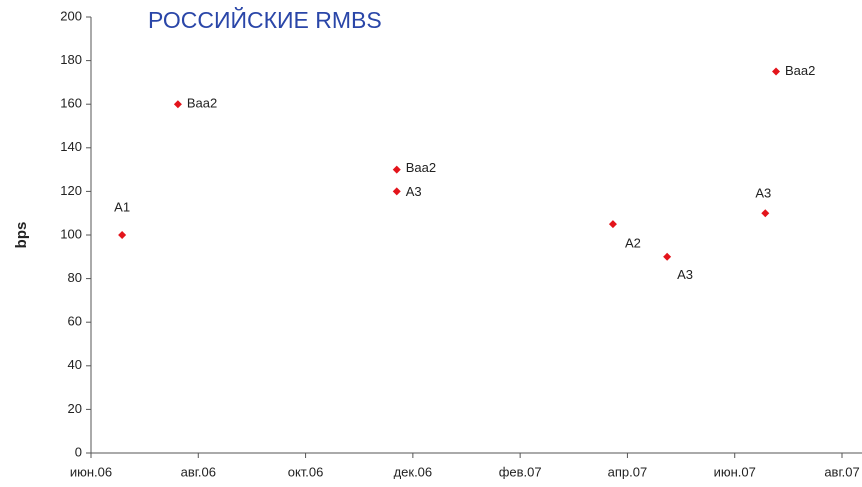 This screenshot has width=862, height=487. I want to click on x-tick-label: окт.06, so click(306, 471).